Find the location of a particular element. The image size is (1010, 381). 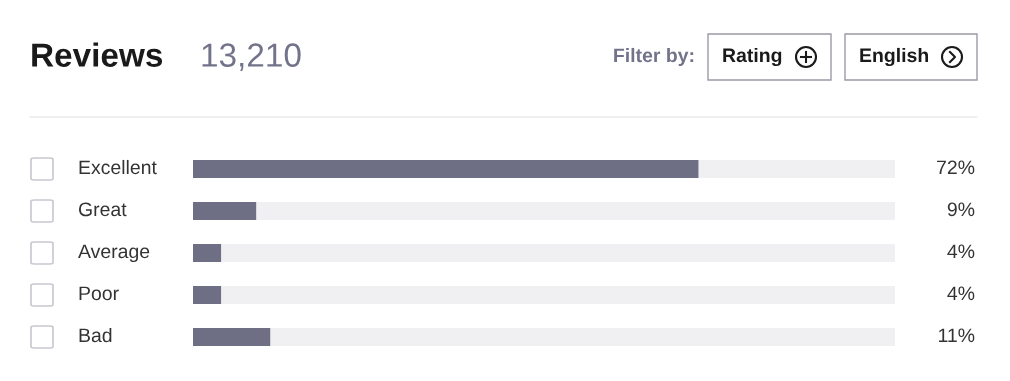

text: Rating is located at coordinates (752, 57).